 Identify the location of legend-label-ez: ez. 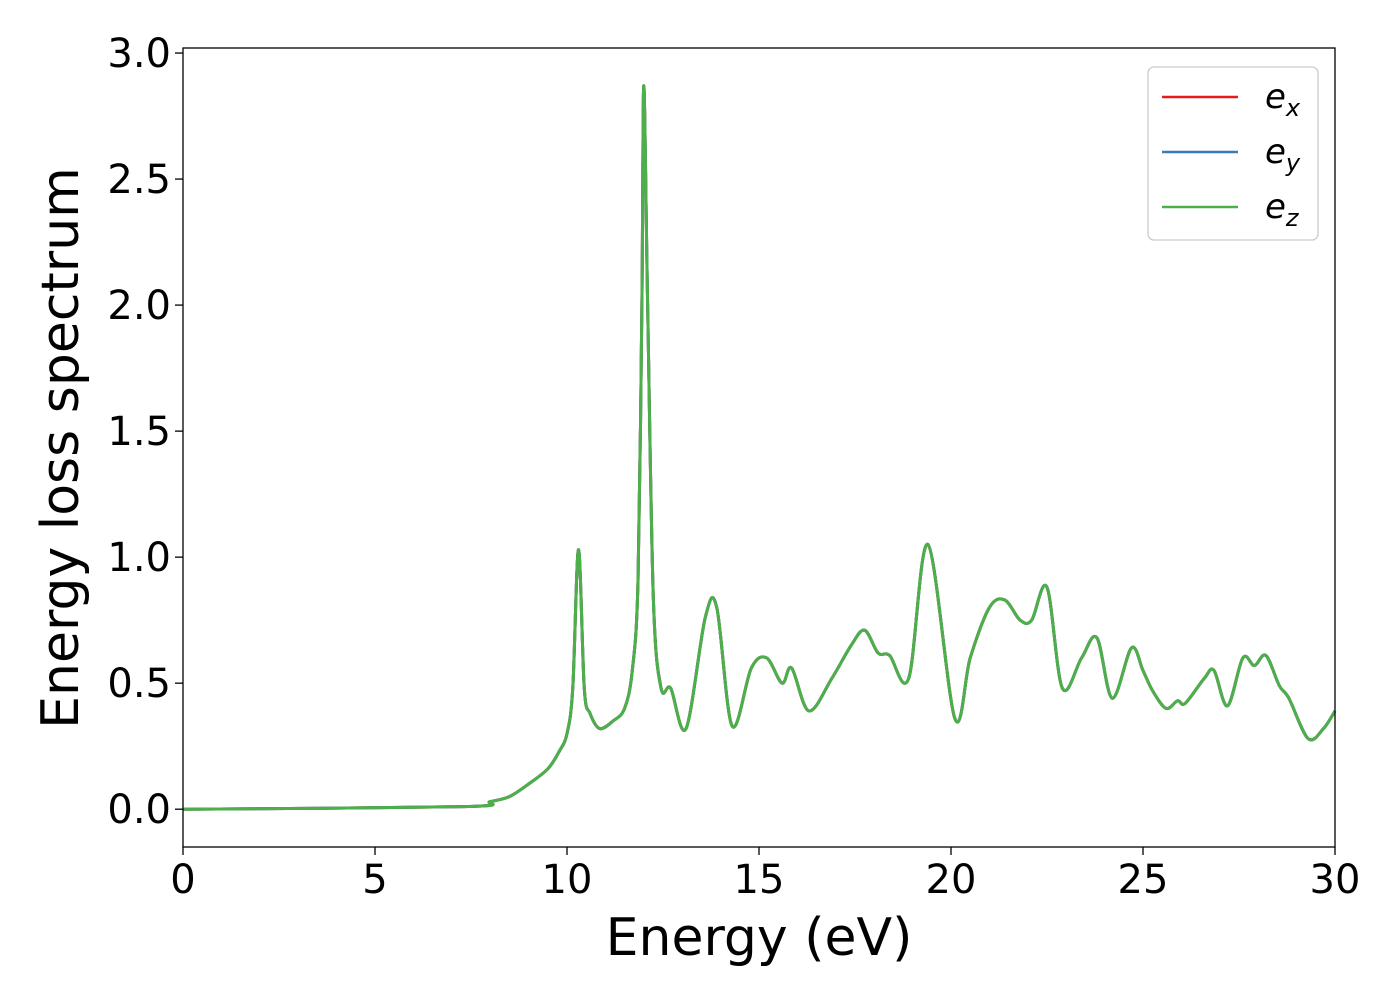
(1282, 209).